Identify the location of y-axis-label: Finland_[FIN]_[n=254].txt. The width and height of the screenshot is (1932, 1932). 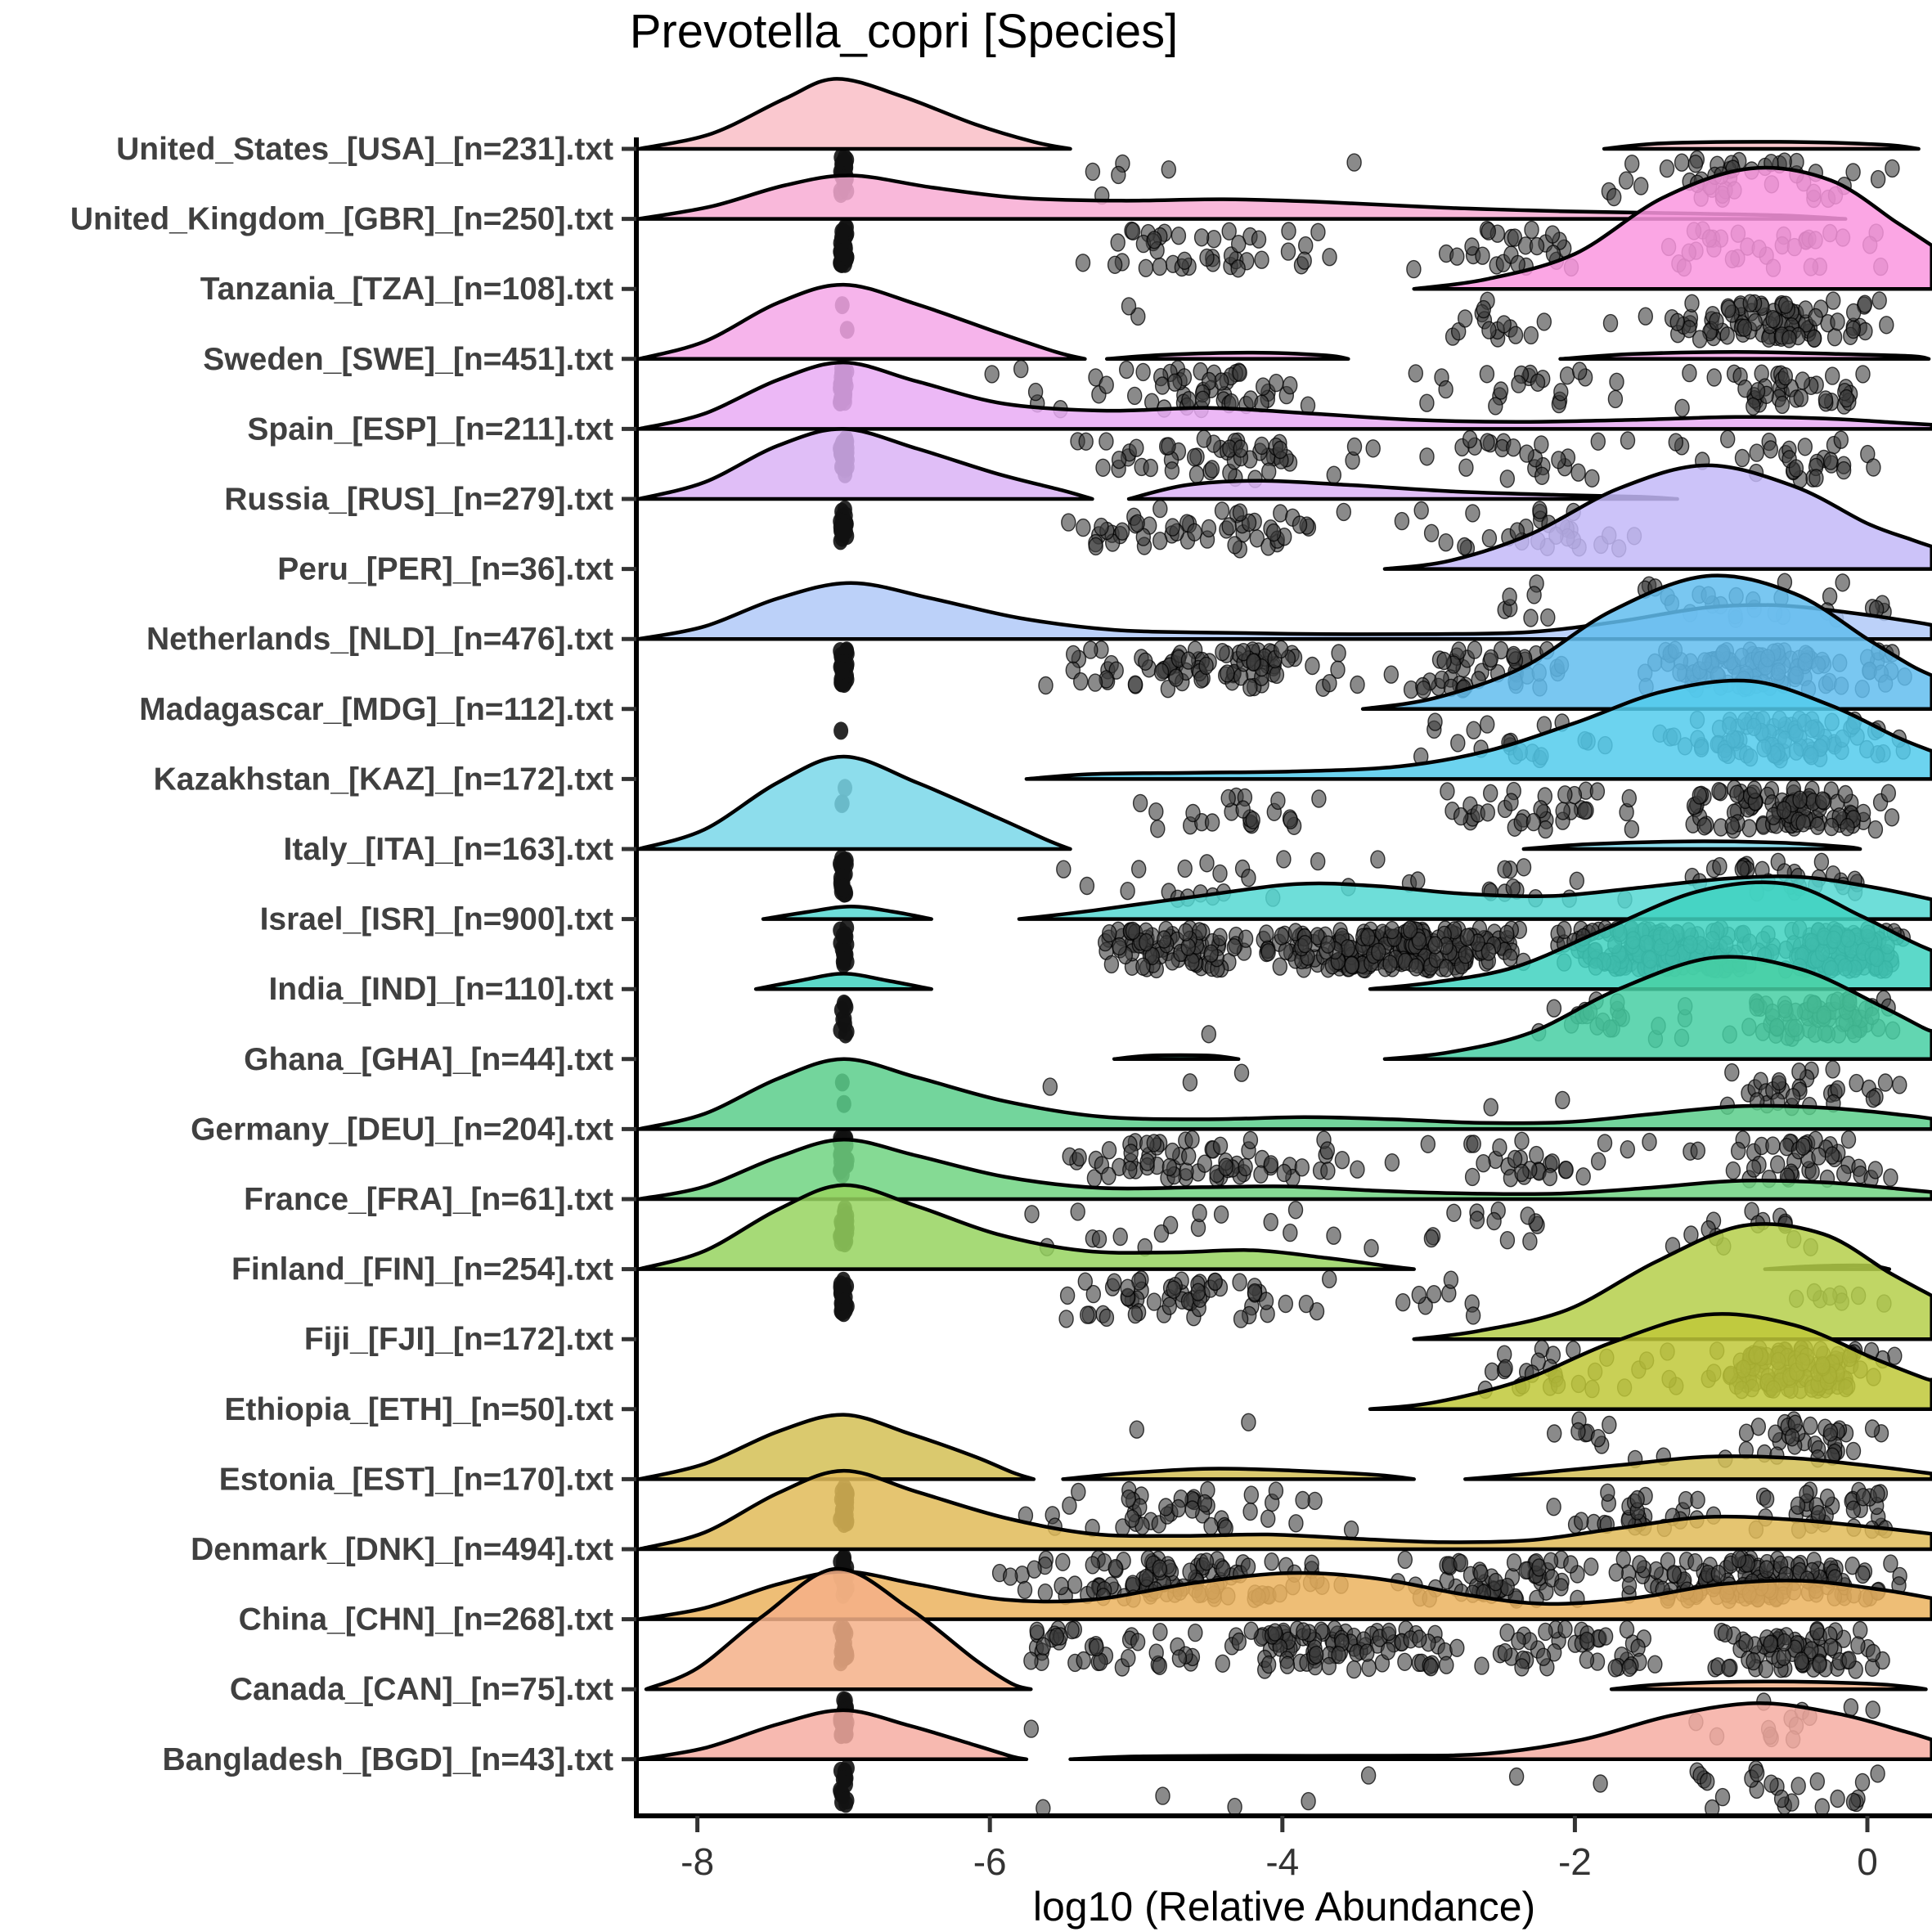
(422, 1269).